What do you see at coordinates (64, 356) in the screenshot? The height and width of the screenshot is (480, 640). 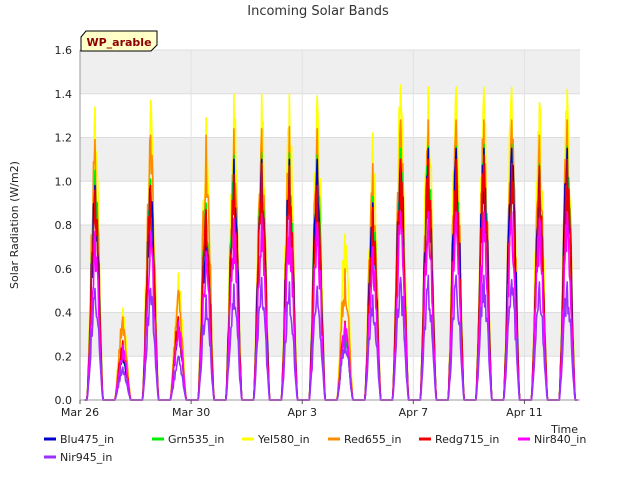 I see `y-tick-label: 0.2` at bounding box center [64, 356].